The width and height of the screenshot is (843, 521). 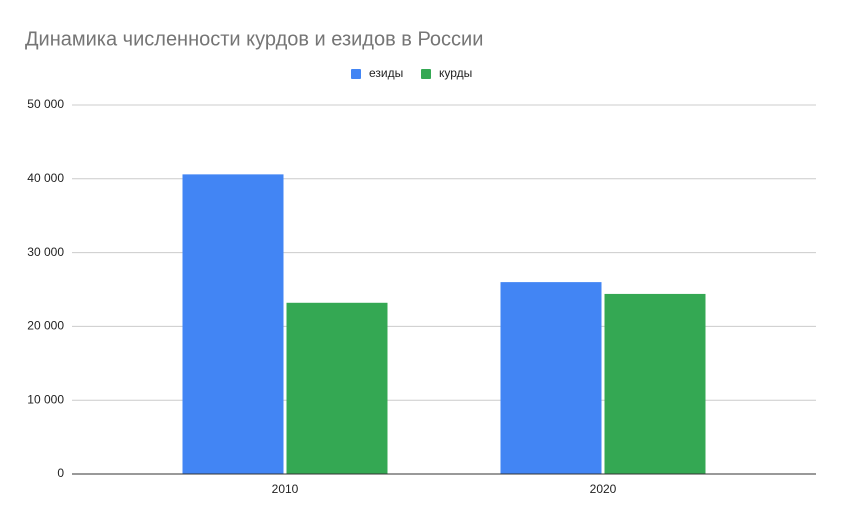 I want to click on legend-label: езиды, so click(x=386, y=73).